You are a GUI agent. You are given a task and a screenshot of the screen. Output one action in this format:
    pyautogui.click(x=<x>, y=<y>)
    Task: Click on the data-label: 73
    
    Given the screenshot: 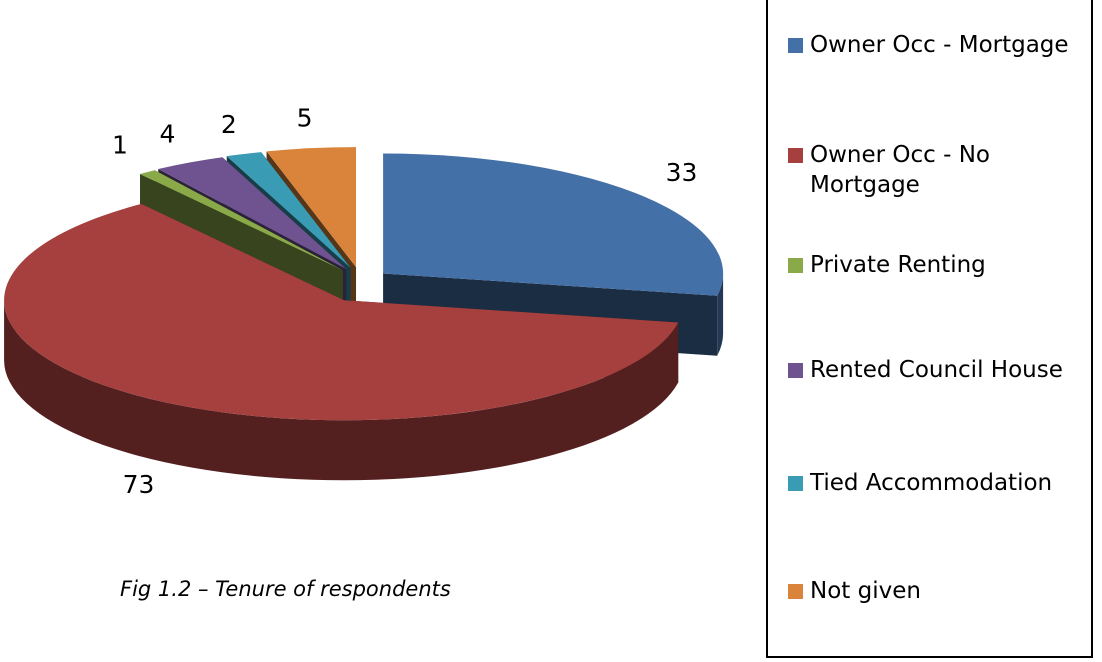 What is the action you would take?
    pyautogui.click(x=139, y=484)
    